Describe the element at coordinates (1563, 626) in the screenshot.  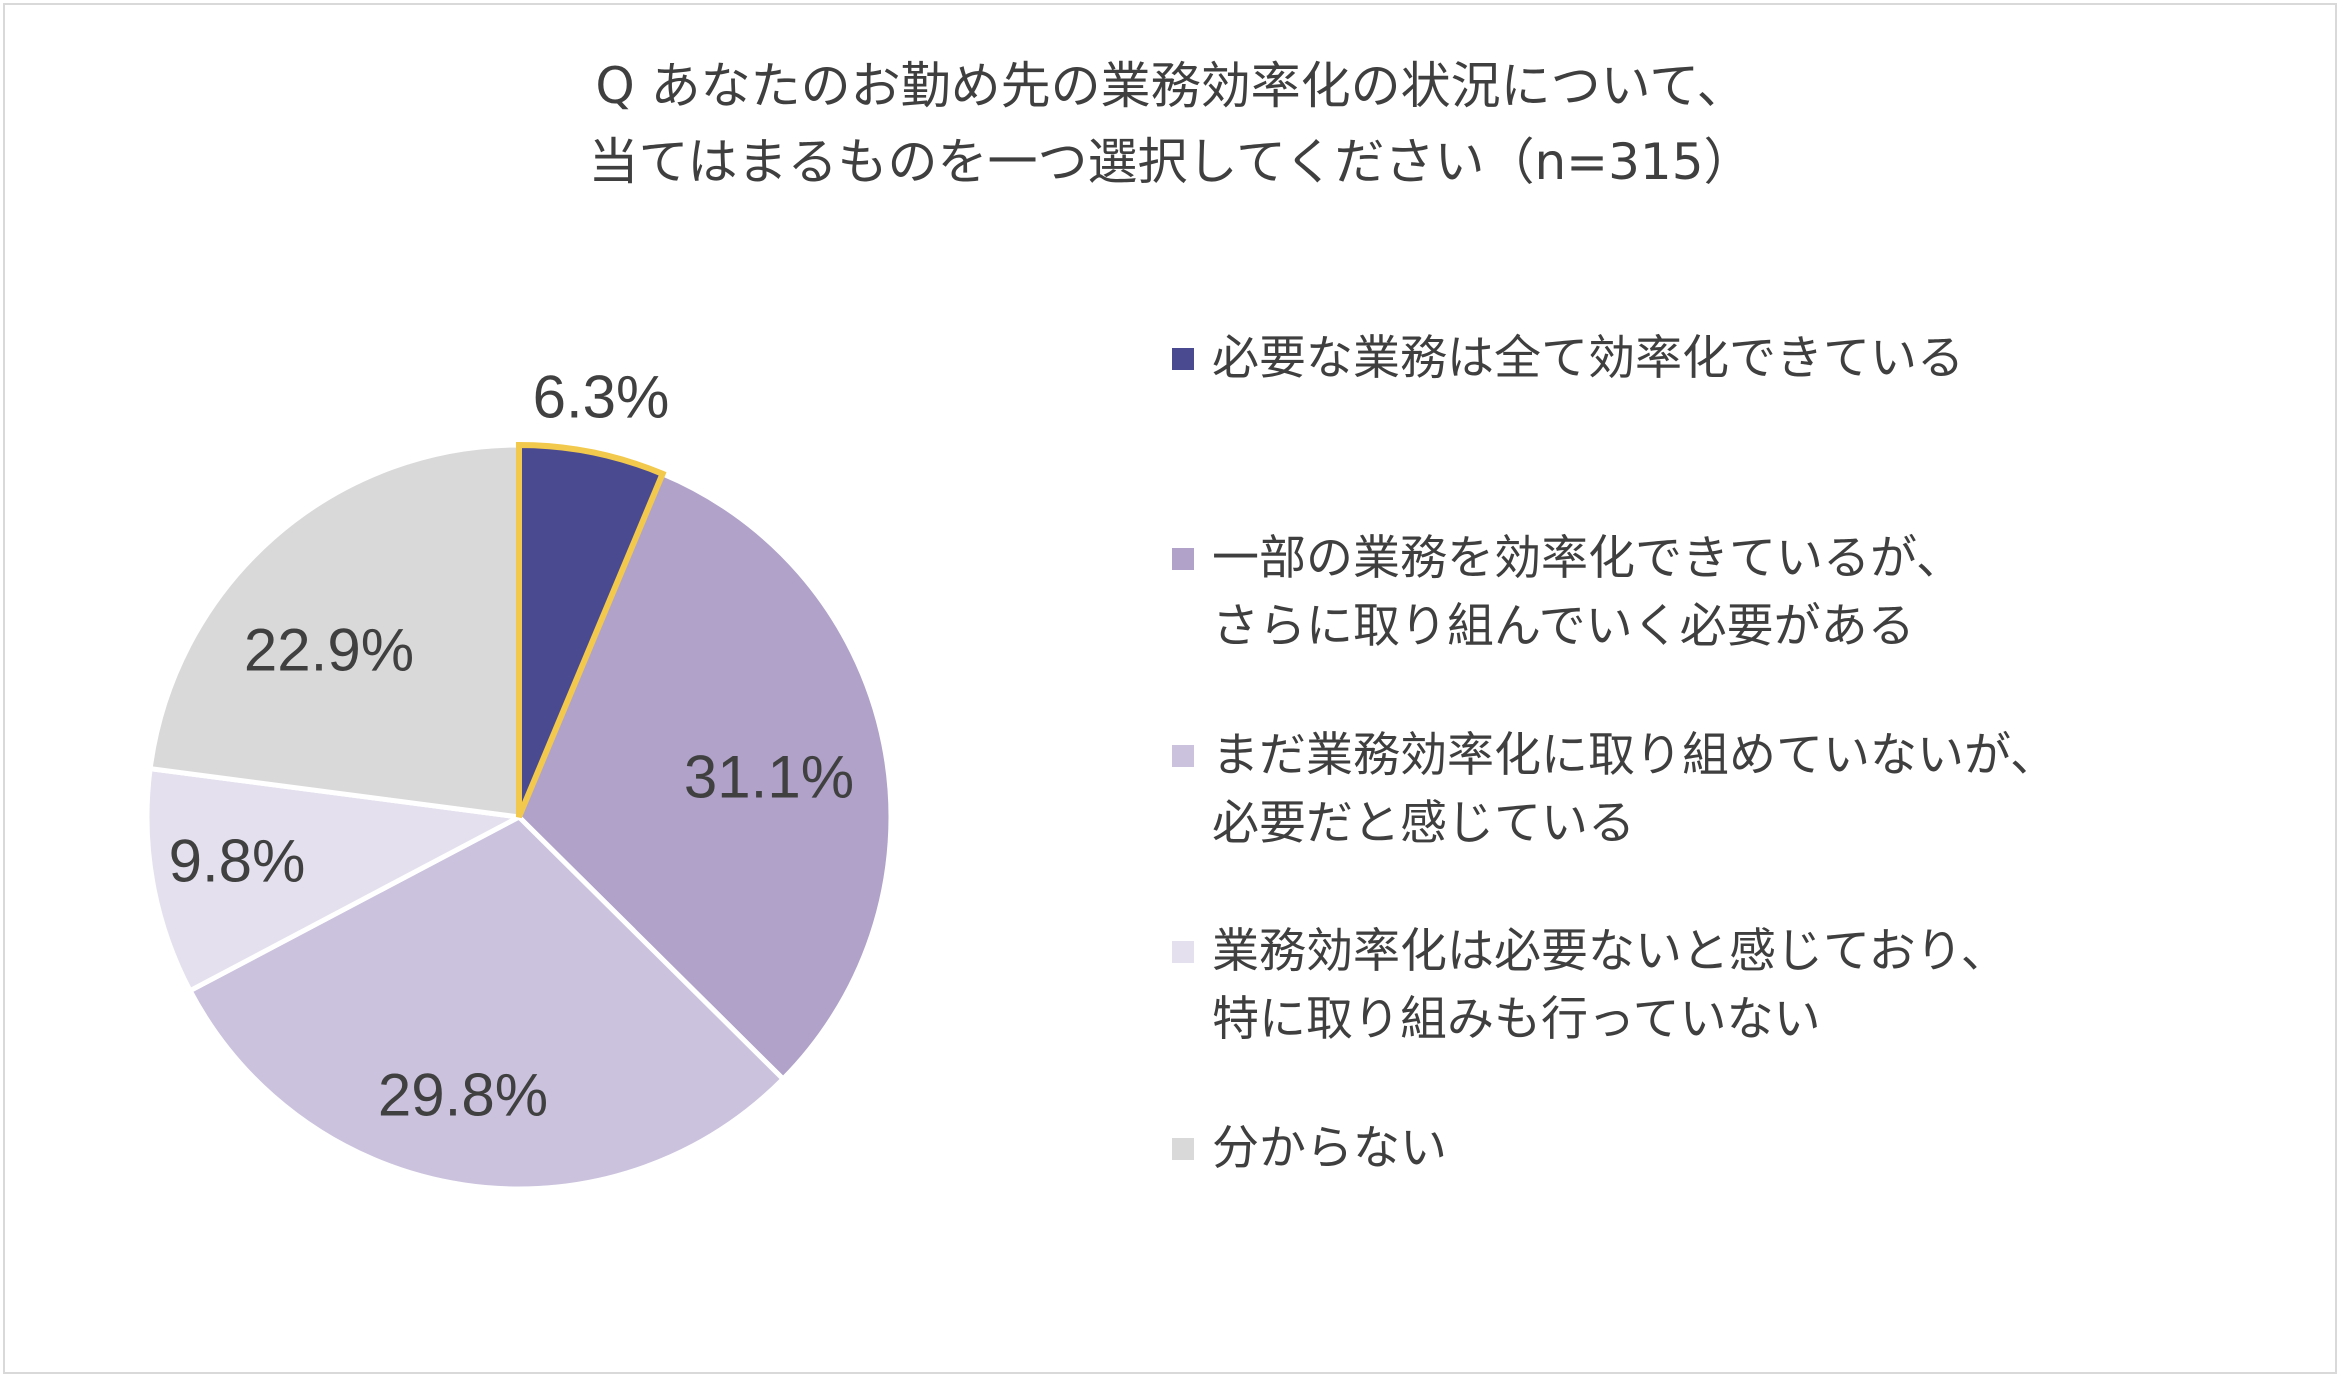
I see `legend-label-2-line-2: さらに取り組んでいく必要がある` at that location.